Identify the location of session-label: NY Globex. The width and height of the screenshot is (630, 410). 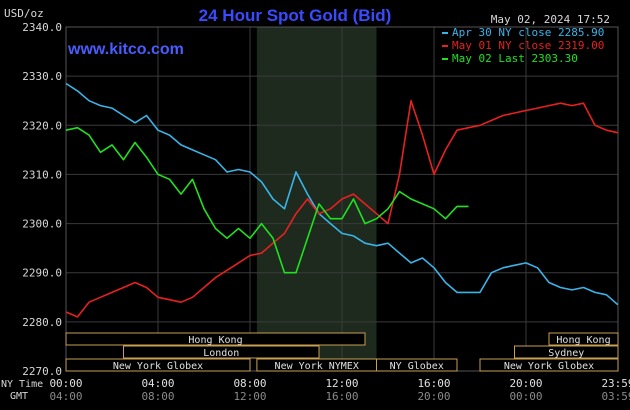
(417, 366).